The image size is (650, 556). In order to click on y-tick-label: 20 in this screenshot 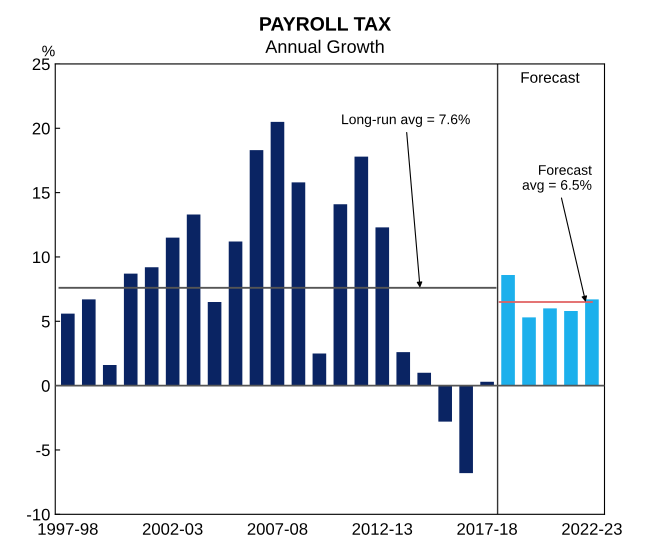, I will do `click(41, 128)`.